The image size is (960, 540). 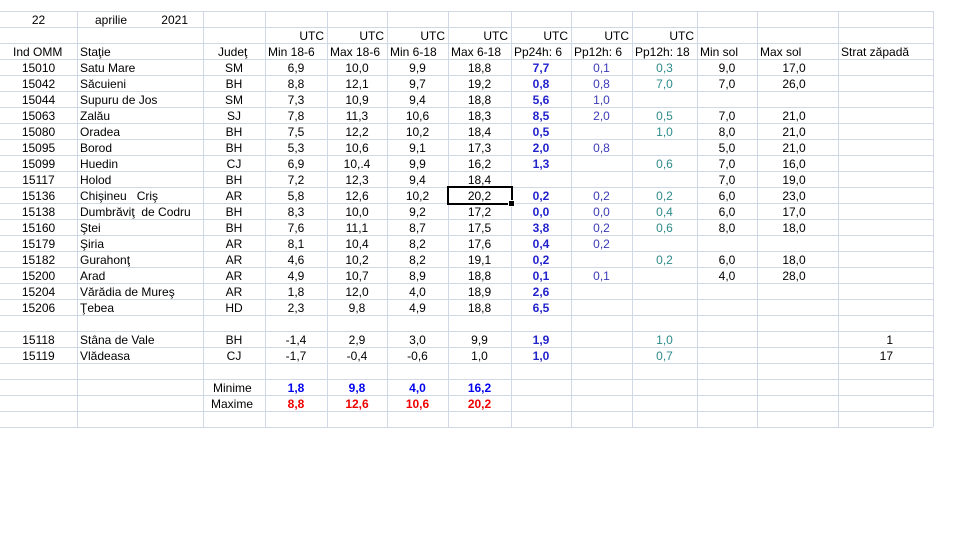 I want to click on cell: 17,3, so click(x=479, y=148).